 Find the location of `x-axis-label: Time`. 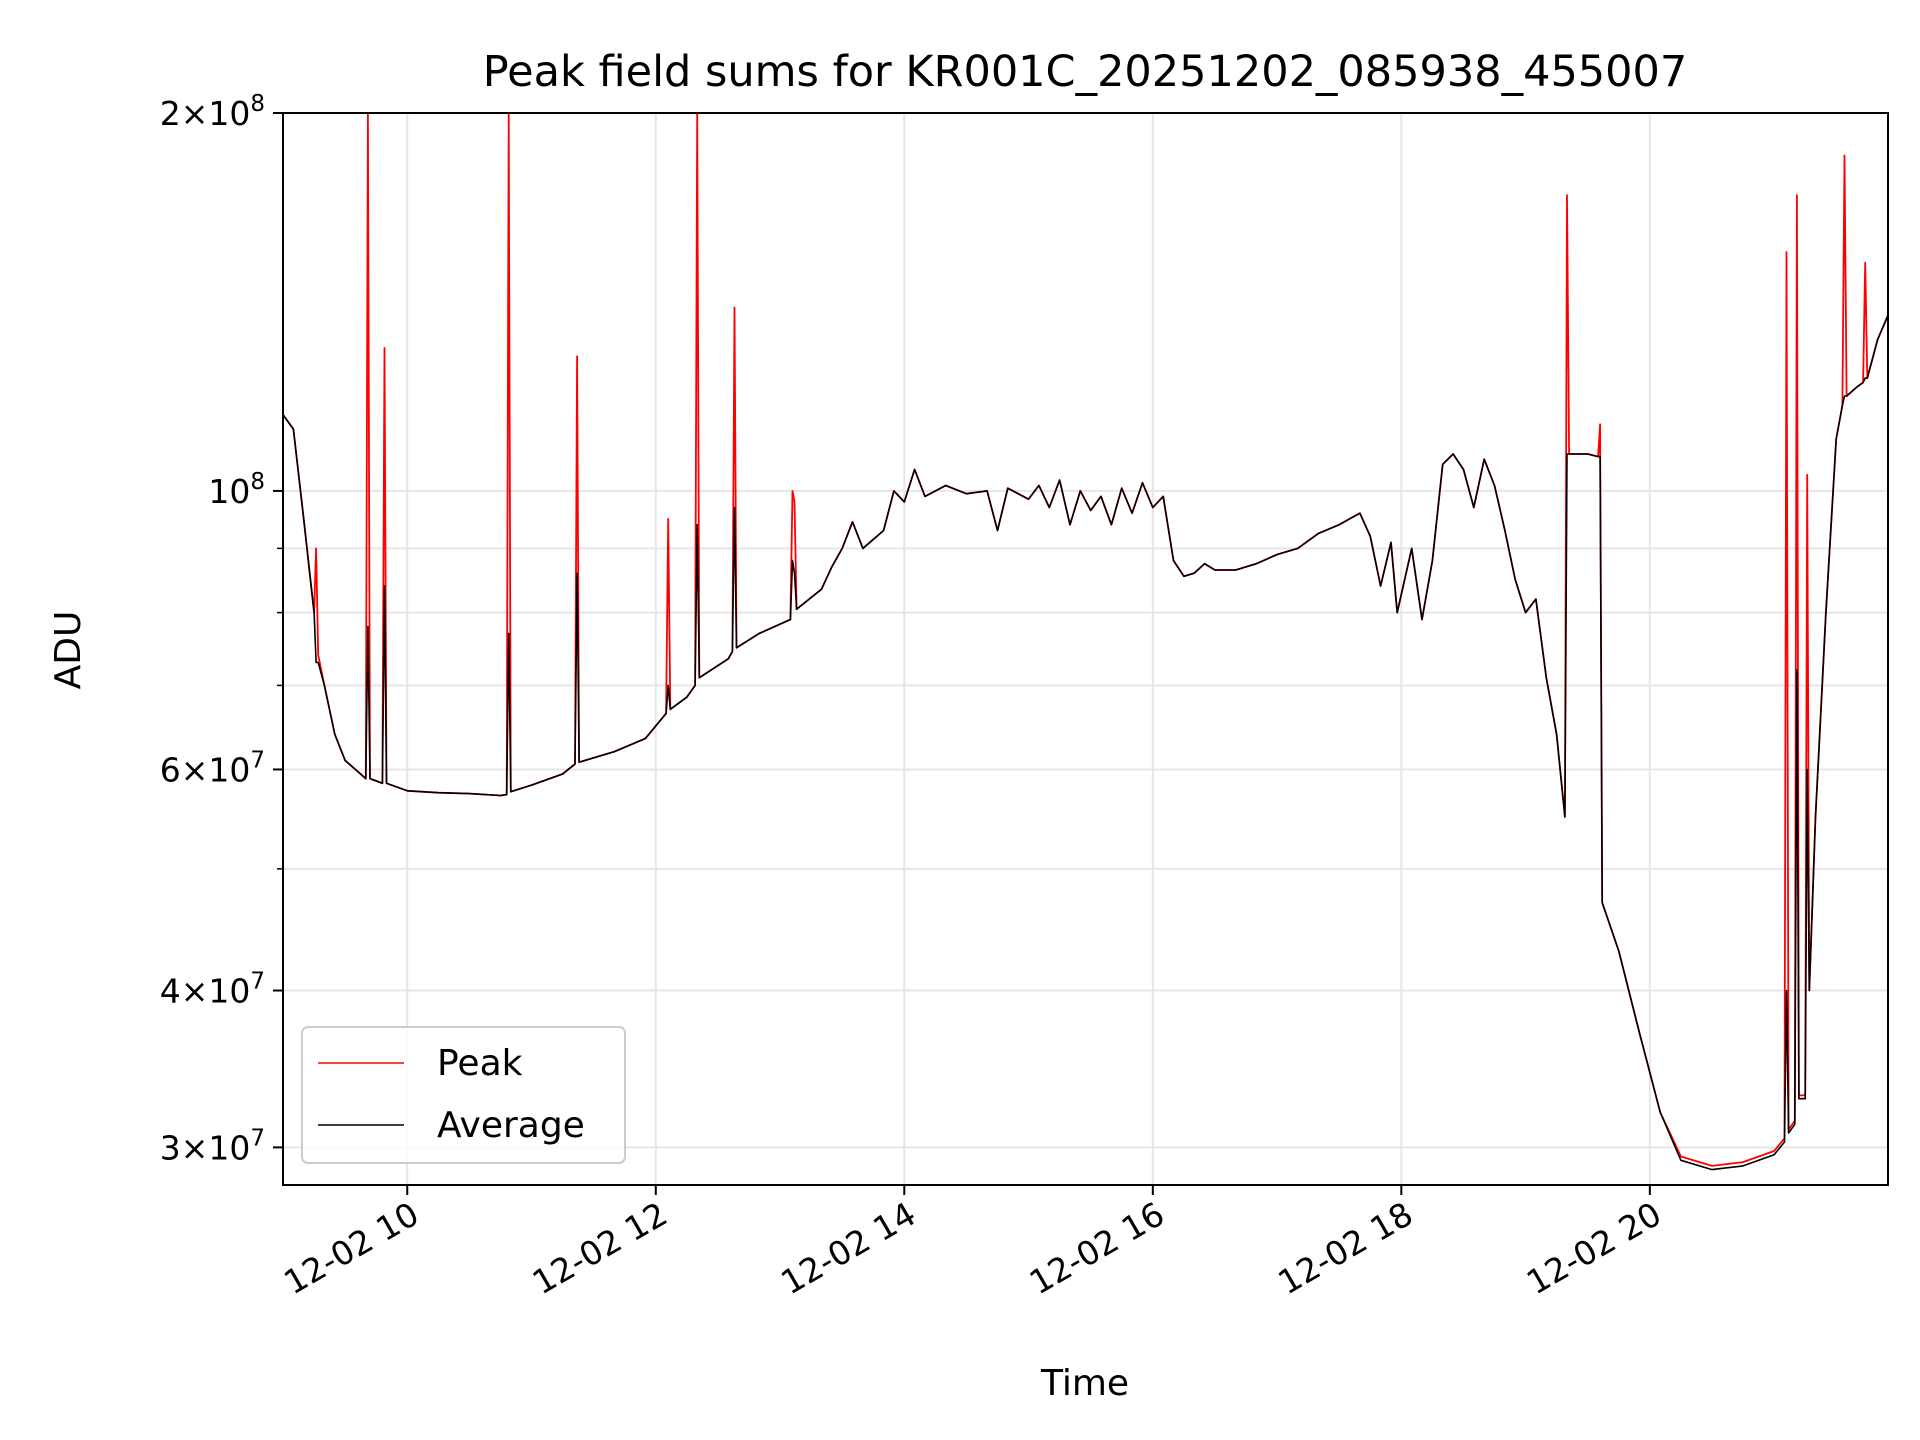

x-axis-label: Time is located at coordinates (1084, 1383).